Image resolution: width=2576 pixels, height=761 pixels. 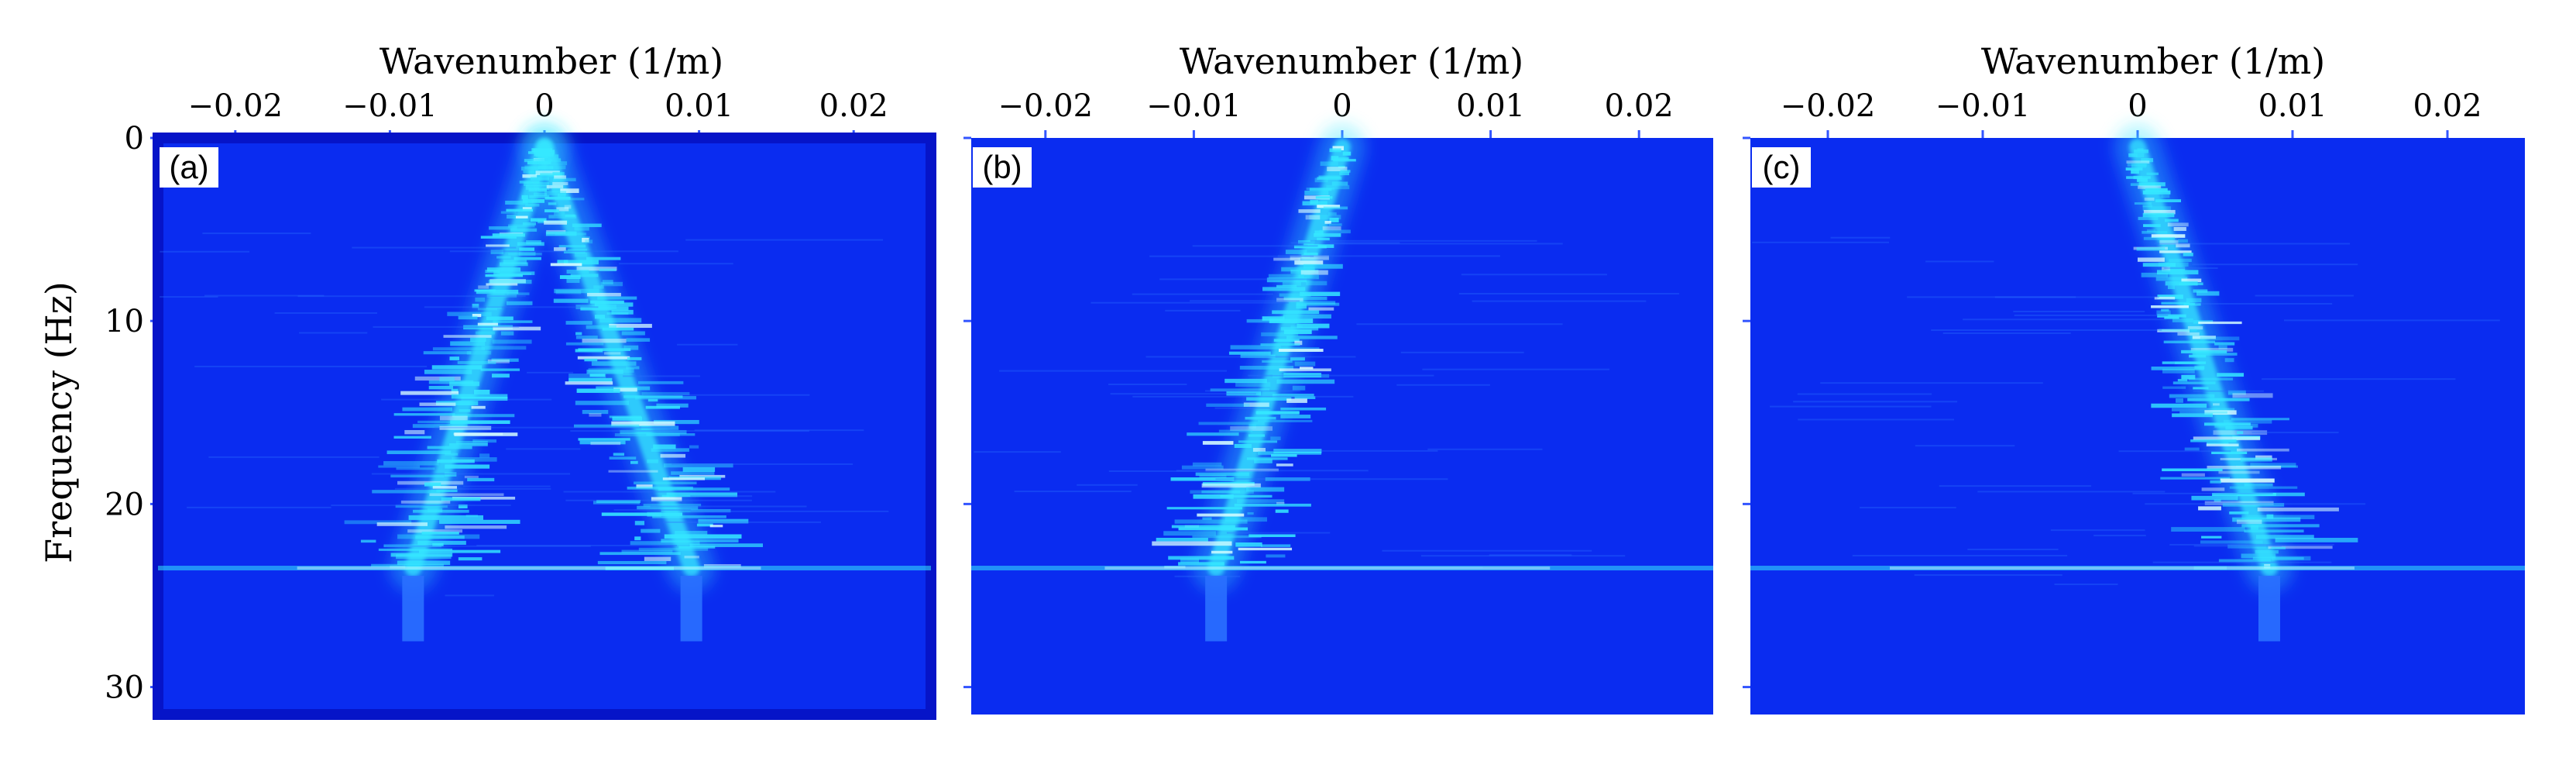 What do you see at coordinates (1342, 106) in the screenshot?
I see `x-tick-label-b-2: 0` at bounding box center [1342, 106].